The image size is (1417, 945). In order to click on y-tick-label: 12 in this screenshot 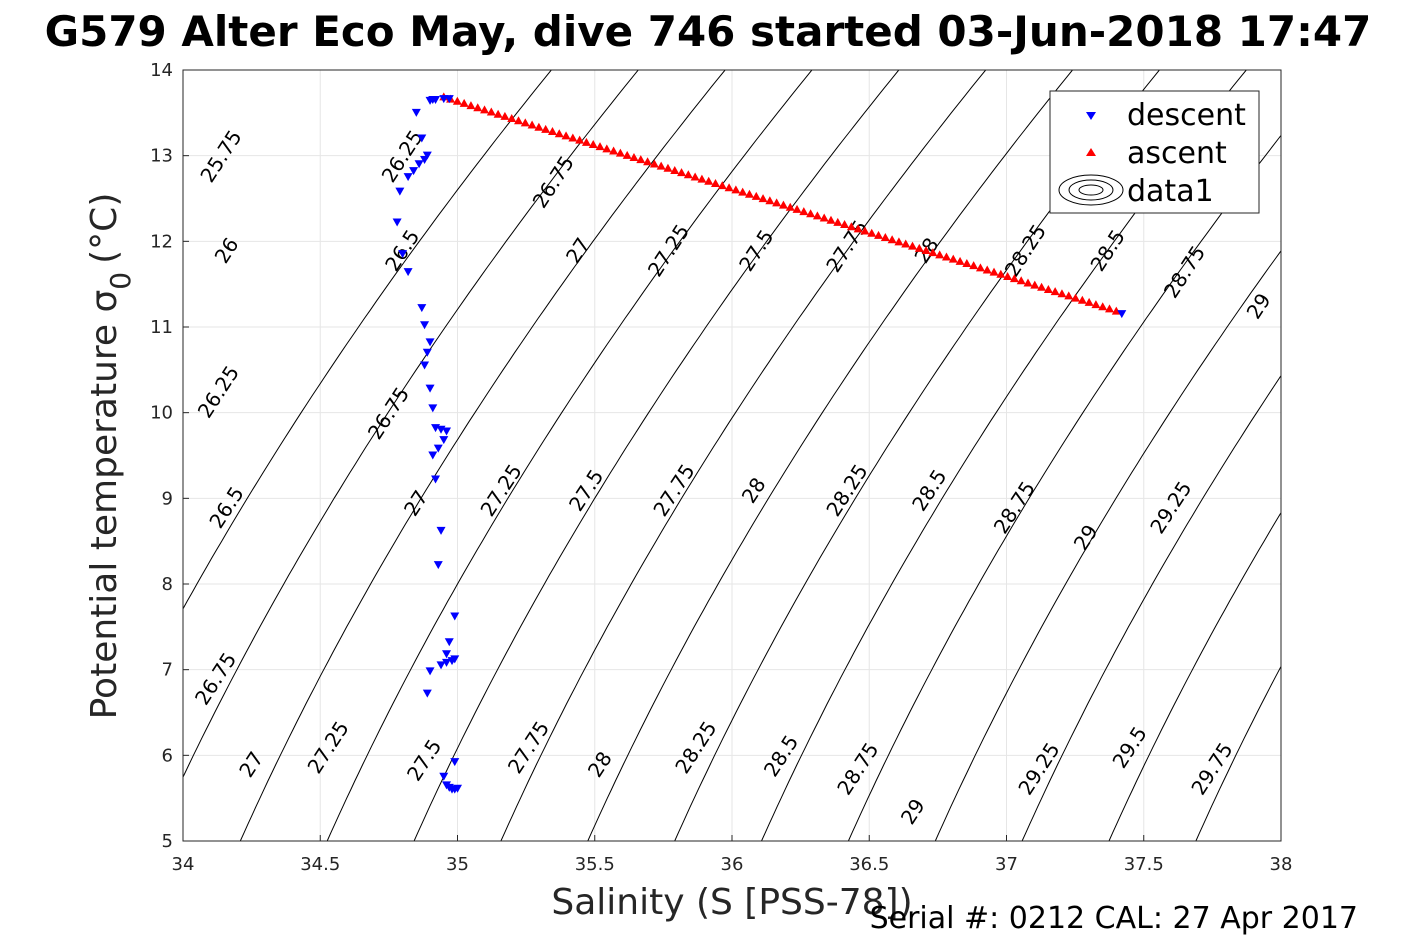, I will do `click(161, 241)`.